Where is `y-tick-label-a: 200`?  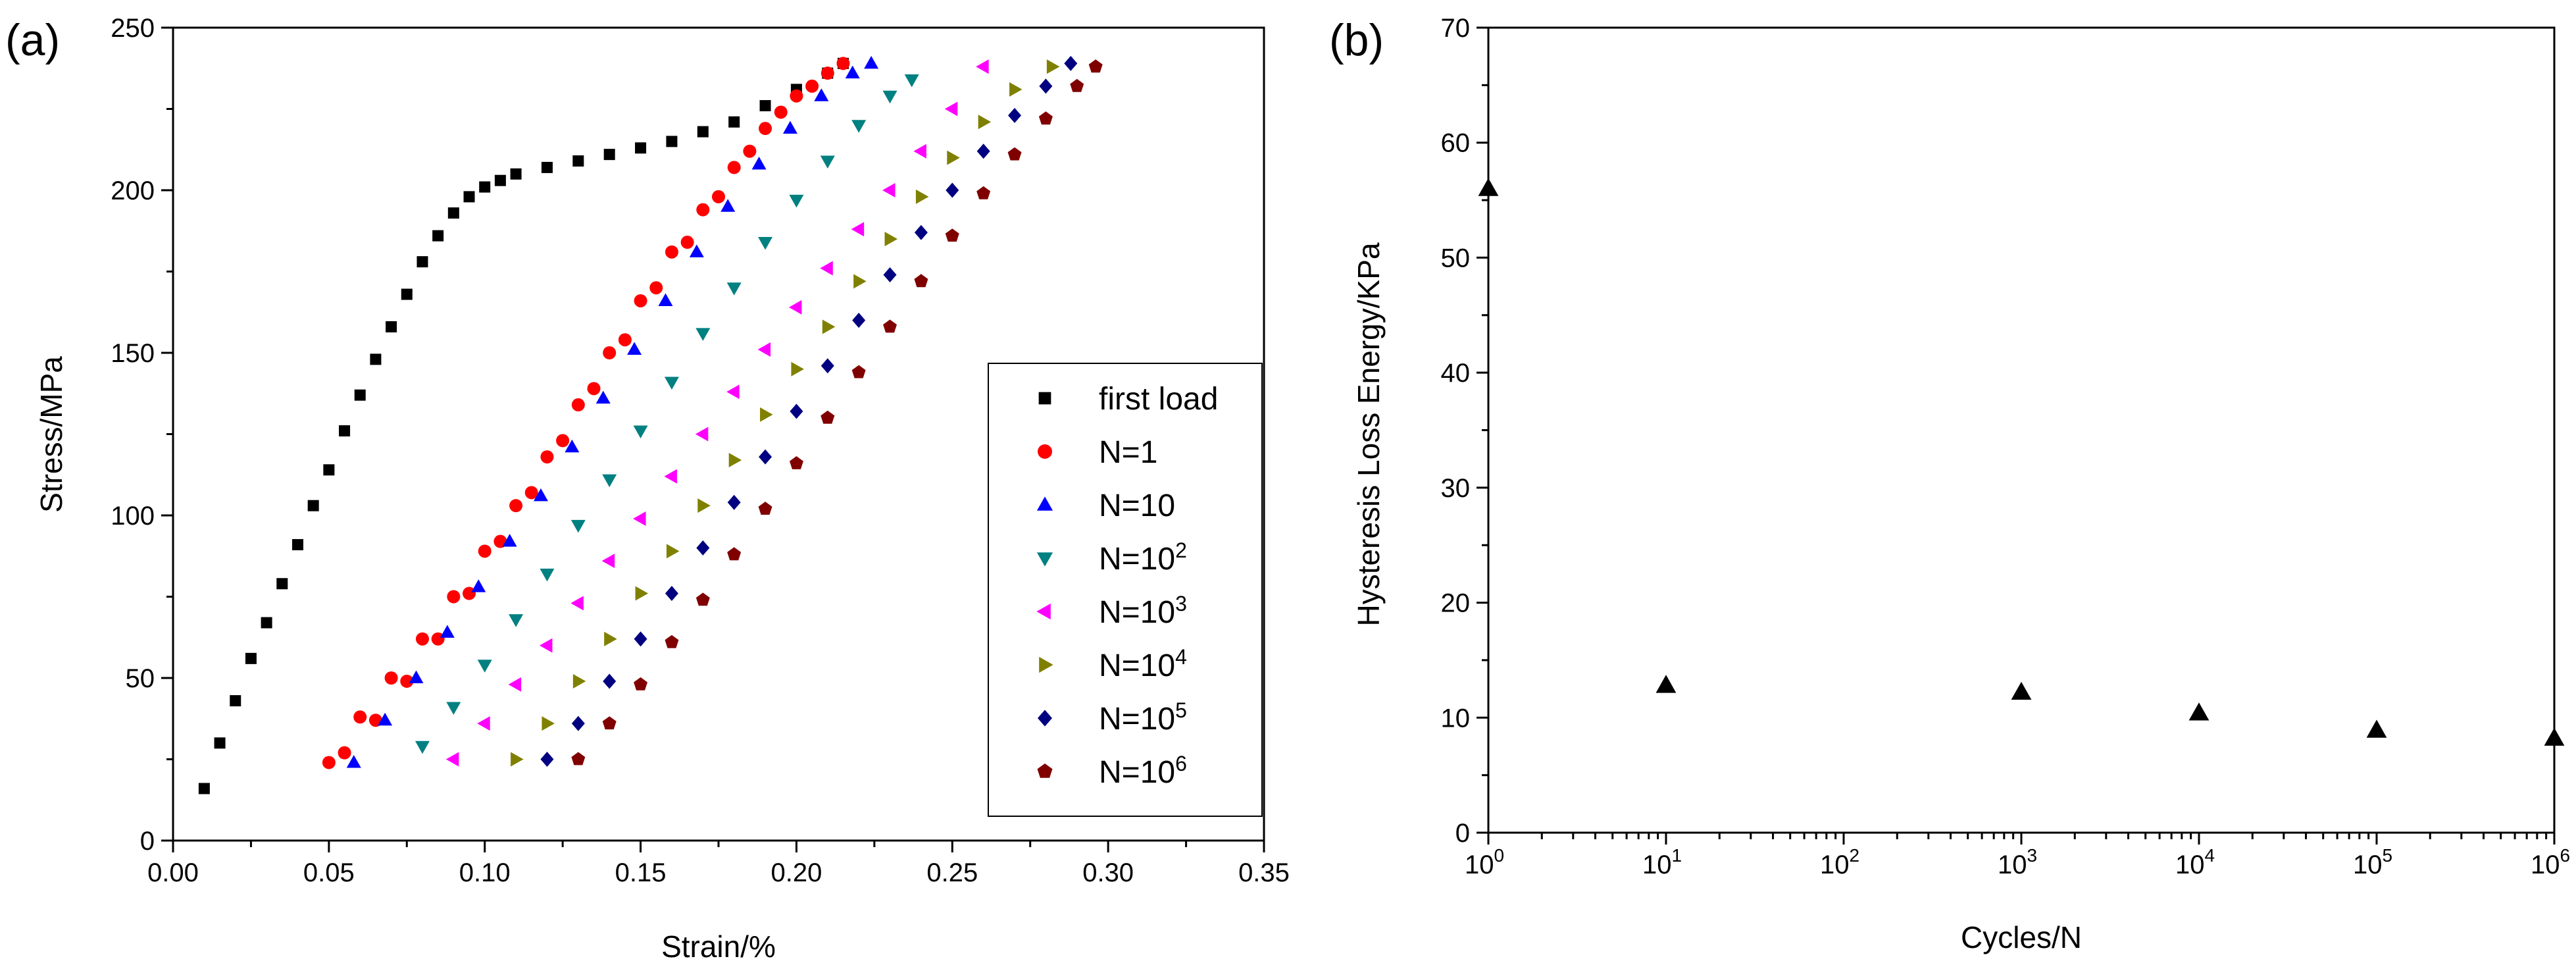 y-tick-label-a: 200 is located at coordinates (133, 190).